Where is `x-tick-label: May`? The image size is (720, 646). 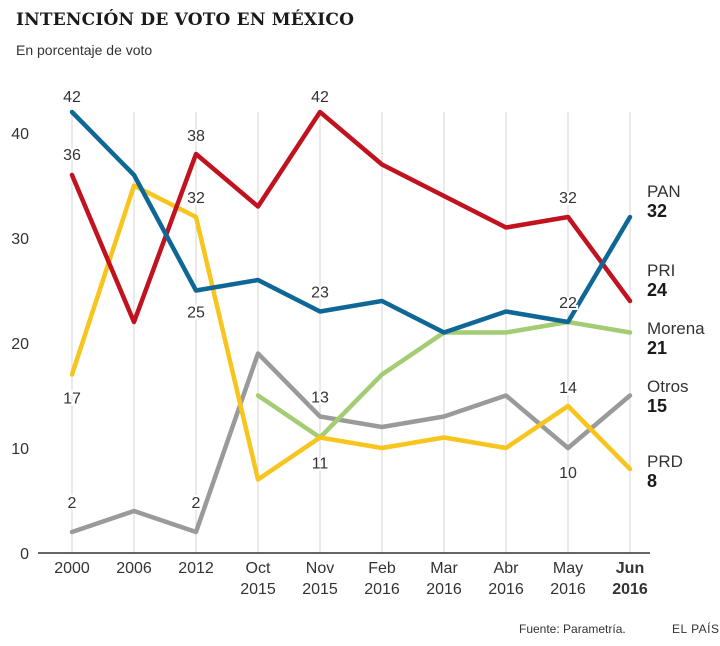 x-tick-label: May is located at coordinates (568, 568).